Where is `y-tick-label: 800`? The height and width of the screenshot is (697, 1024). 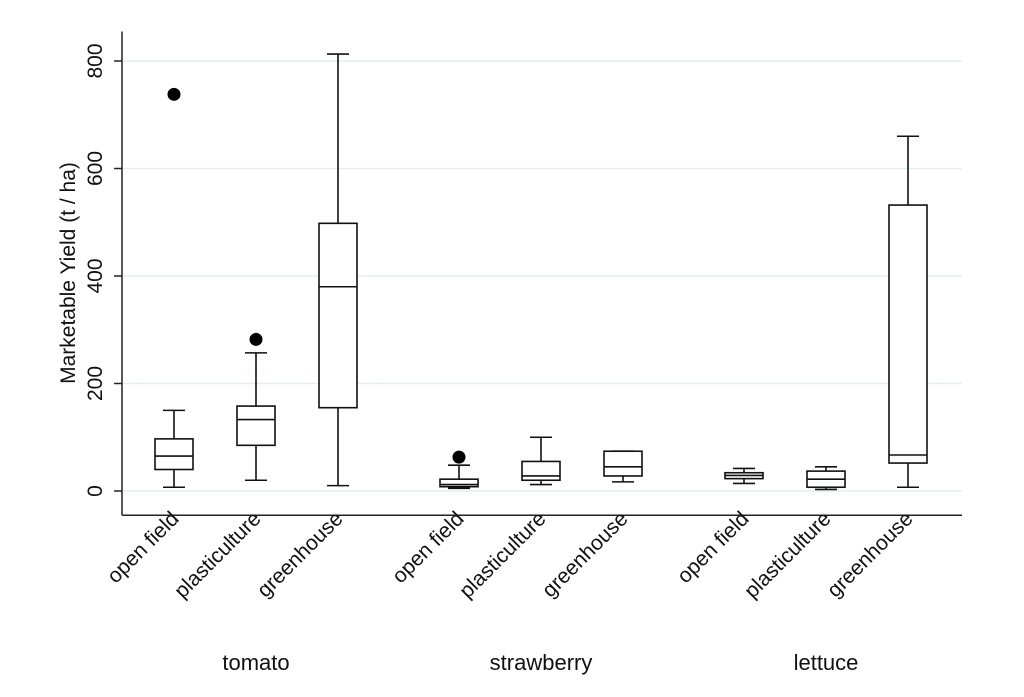 y-tick-label: 800 is located at coordinates (95, 60).